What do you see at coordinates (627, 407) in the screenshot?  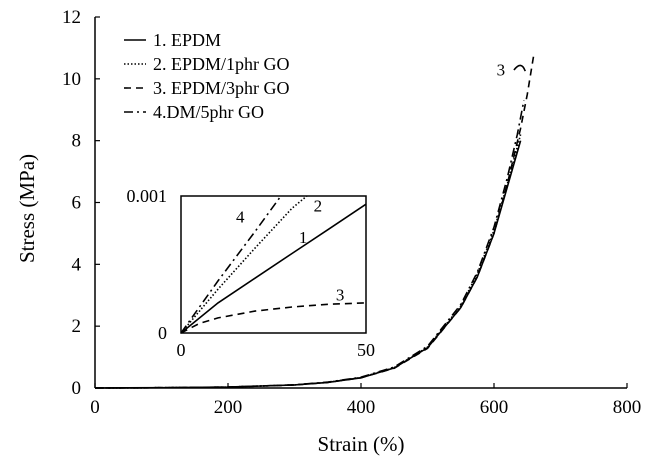 I see `x-tick-label: 800` at bounding box center [627, 407].